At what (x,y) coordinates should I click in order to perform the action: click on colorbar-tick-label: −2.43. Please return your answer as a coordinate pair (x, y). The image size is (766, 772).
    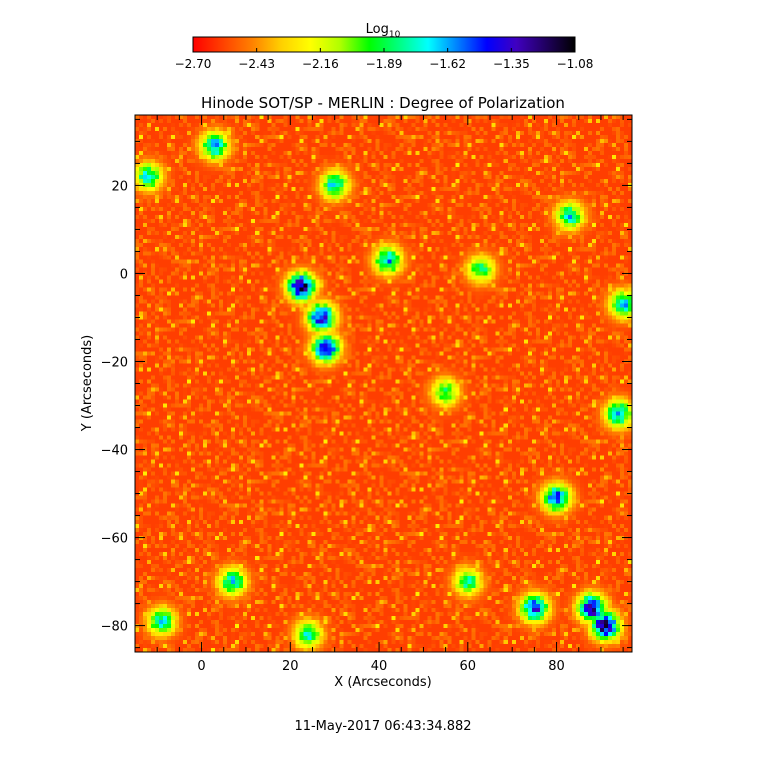
    Looking at the image, I should click on (256, 64).